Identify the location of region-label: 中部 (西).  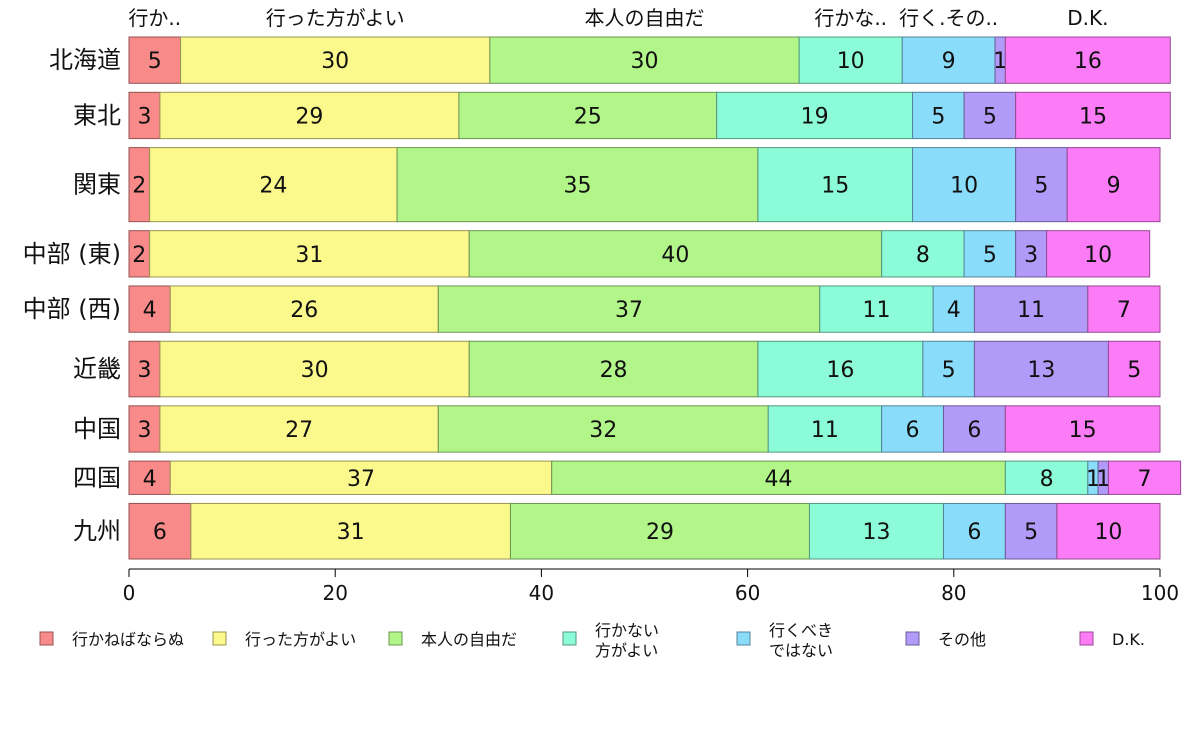
(72, 309).